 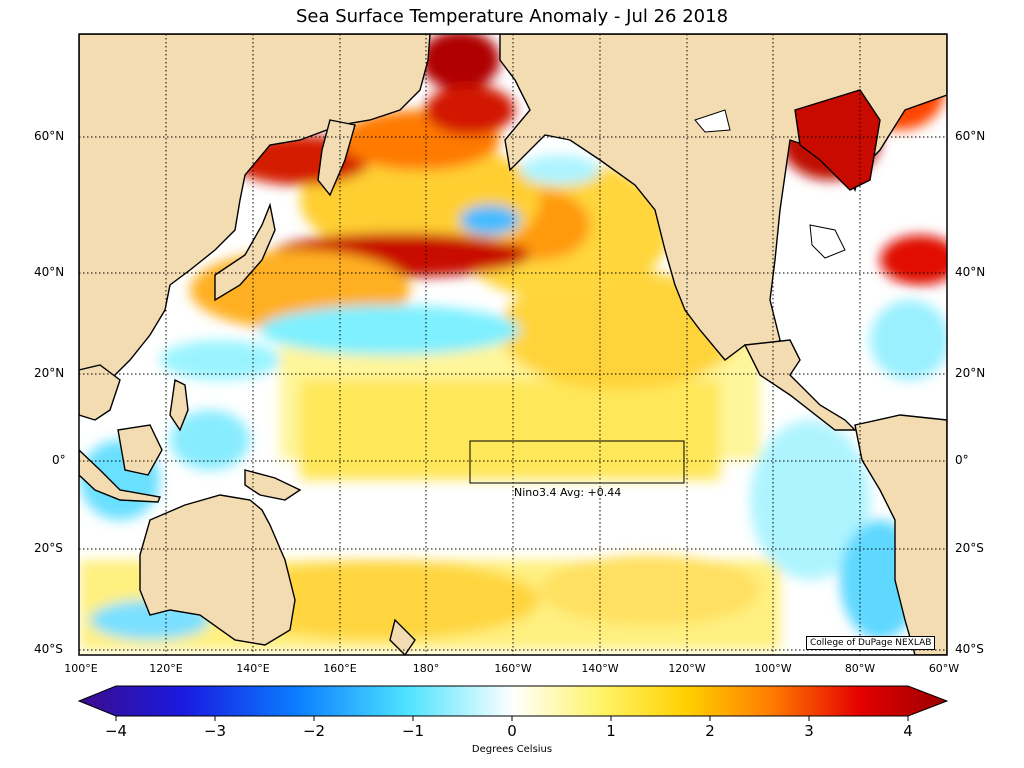 What do you see at coordinates (962, 460) in the screenshot?
I see `lat-label-right: 0°` at bounding box center [962, 460].